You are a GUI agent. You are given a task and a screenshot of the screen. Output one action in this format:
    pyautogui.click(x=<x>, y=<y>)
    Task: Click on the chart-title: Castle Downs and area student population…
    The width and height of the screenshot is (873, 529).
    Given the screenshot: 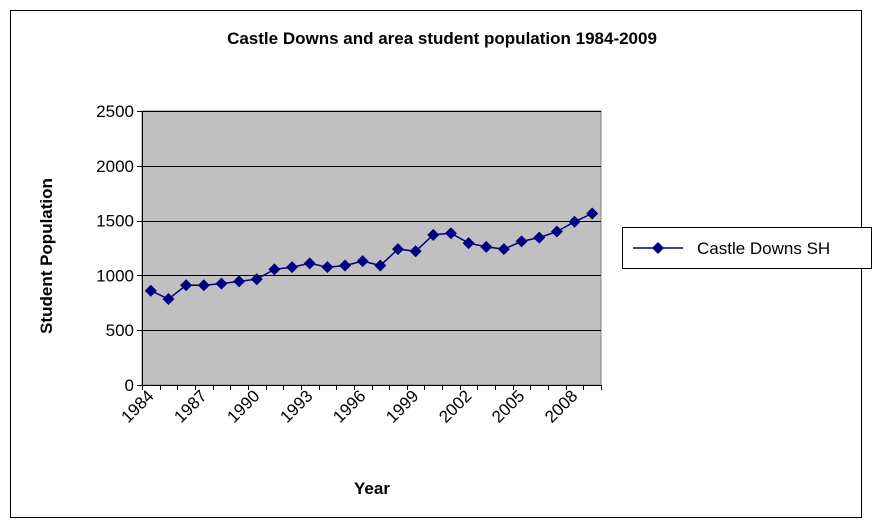 What is the action you would take?
    pyautogui.click(x=442, y=38)
    